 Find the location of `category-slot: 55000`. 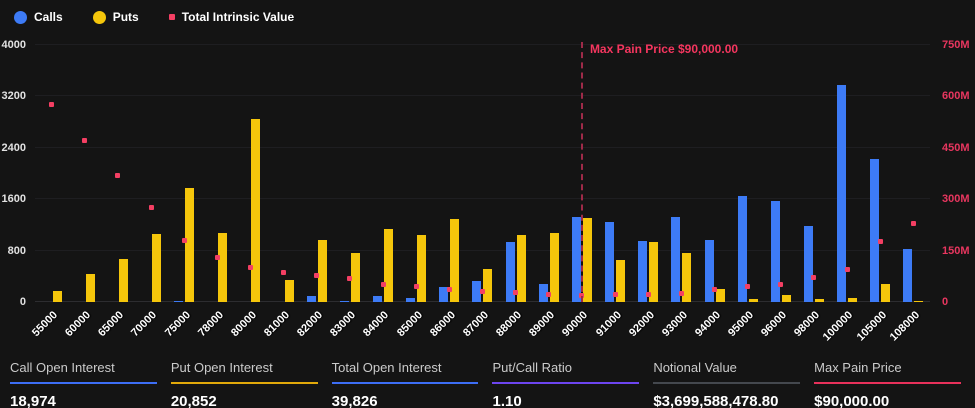

category-slot: 55000 is located at coordinates (49, 192).